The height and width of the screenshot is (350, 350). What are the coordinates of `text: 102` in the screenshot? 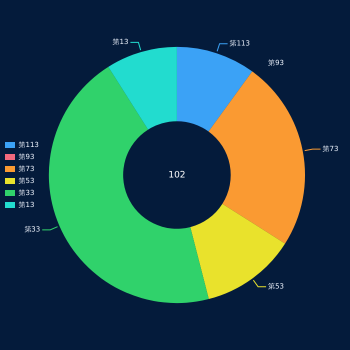 It's located at (177, 175).